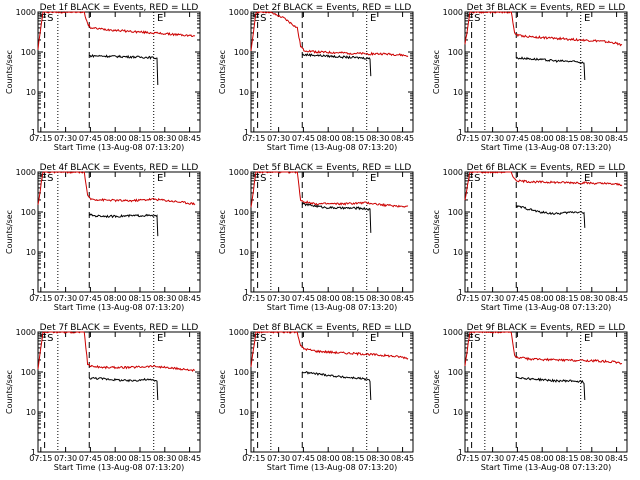  I want to click on panel-title: Det 7f BLACK = Events, RED = LLD, so click(119, 328).